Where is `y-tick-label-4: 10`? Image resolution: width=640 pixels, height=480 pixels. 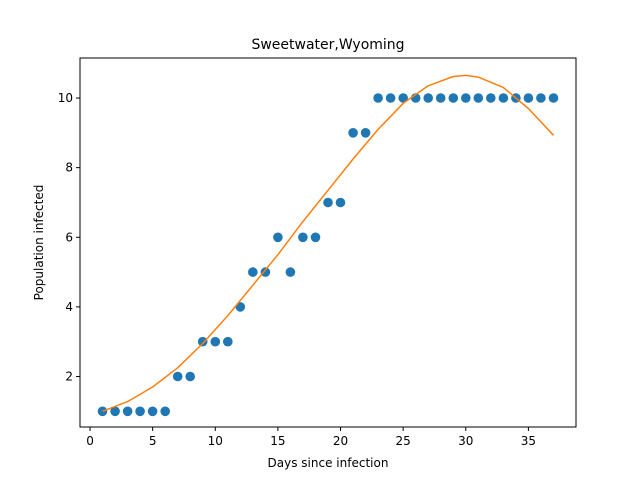 y-tick-label-4: 10 is located at coordinates (65, 98).